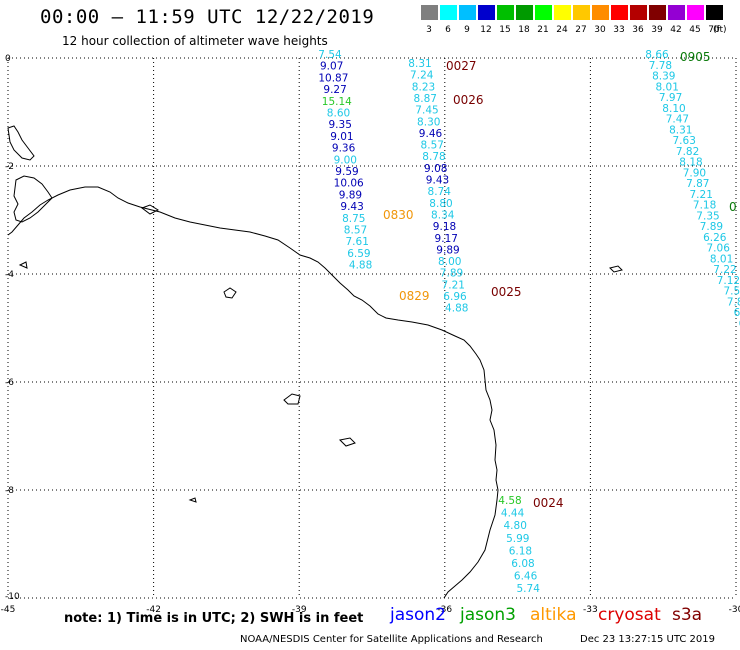 This screenshot has height=650, width=740. What do you see at coordinates (207, 17) in the screenshot?
I see `map-title: 00:00 – 11:59 UTC 12/22/2019` at bounding box center [207, 17].